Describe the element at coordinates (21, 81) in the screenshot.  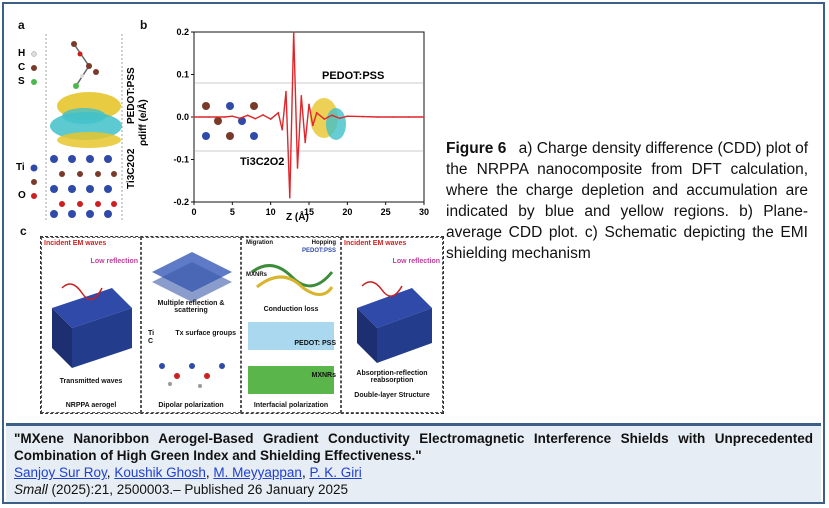
I see `legend-s: S` at that location.